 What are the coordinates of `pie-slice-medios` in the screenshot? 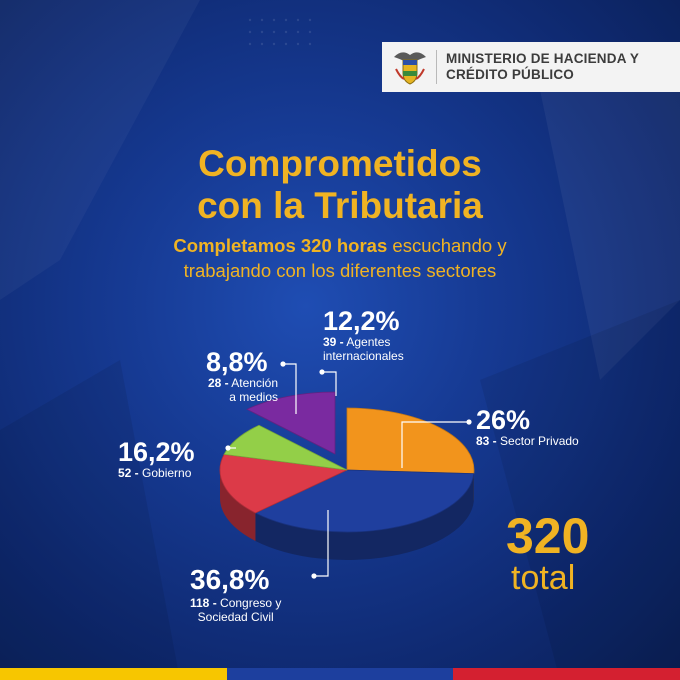 It's located at (285, 447).